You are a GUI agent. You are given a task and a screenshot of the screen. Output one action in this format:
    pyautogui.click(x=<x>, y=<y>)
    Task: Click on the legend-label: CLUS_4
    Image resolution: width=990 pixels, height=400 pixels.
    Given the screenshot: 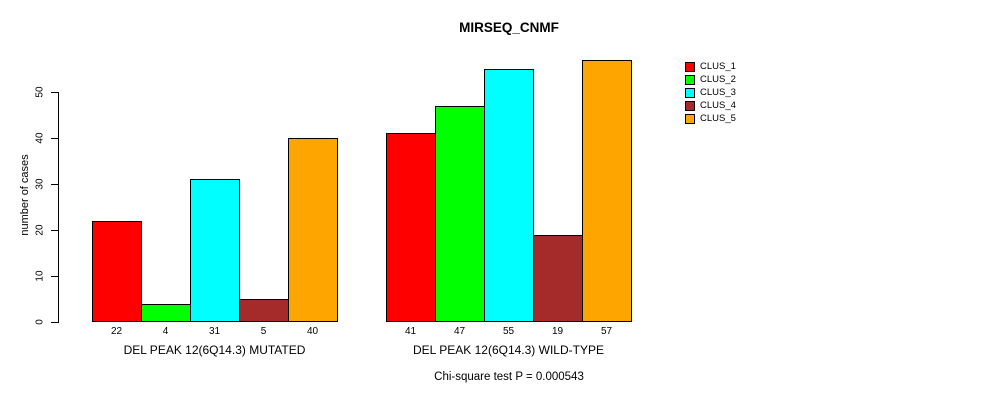 What is the action you would take?
    pyautogui.click(x=718, y=105)
    